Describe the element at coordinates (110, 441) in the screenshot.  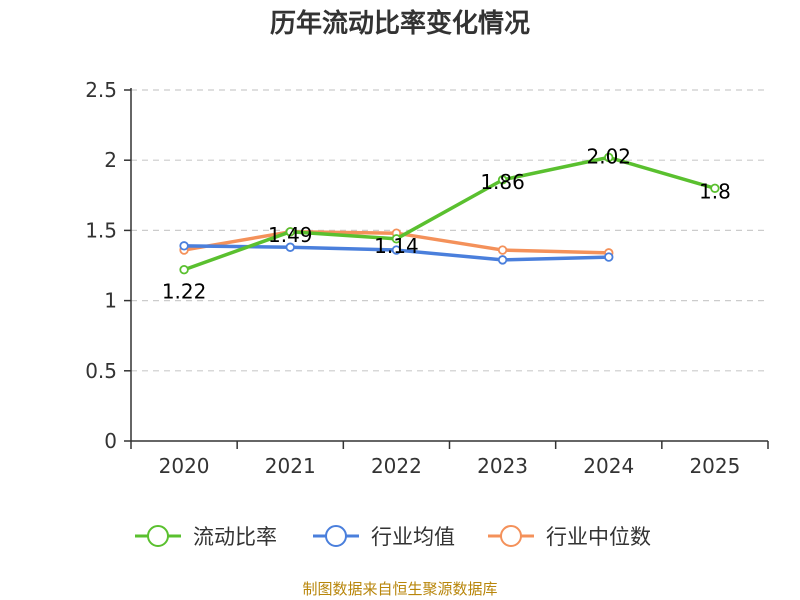
I see `y-tick-label: 0` at that location.